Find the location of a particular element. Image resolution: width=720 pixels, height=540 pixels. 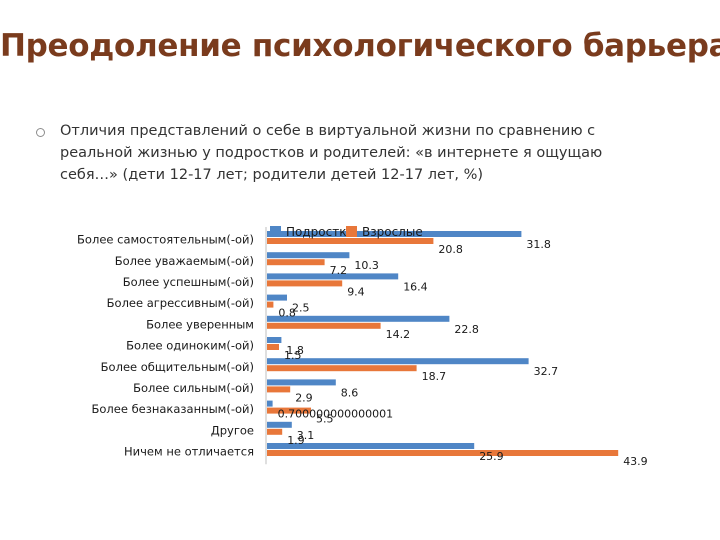

data-label: 16.4 is located at coordinates (415, 286).